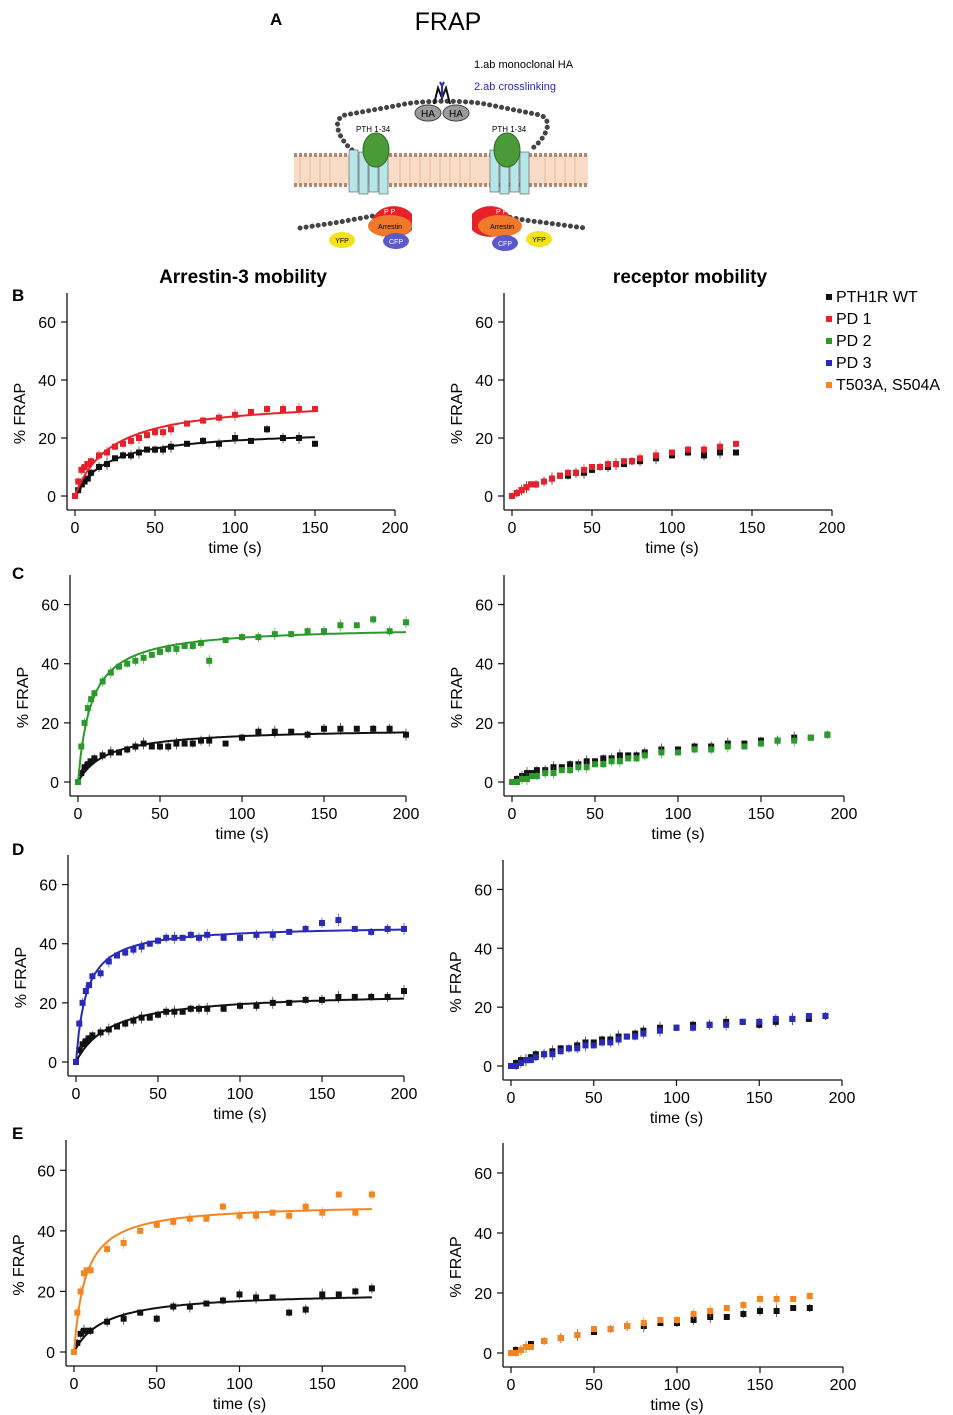 The height and width of the screenshot is (1415, 953). What do you see at coordinates (539, 240) in the screenshot?
I see `yfp-label-right: YFP` at bounding box center [539, 240].